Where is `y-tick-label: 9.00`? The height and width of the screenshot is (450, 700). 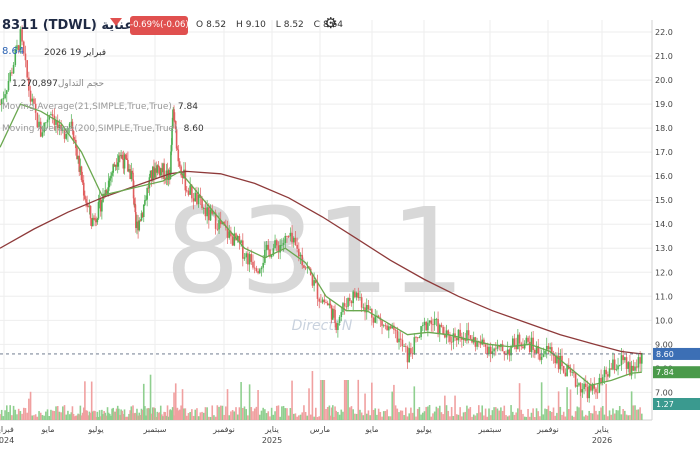 y-tick-label: 9.00 is located at coordinates (664, 344).